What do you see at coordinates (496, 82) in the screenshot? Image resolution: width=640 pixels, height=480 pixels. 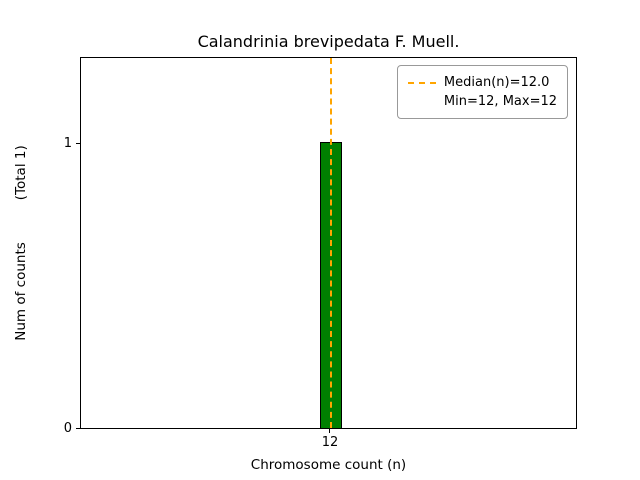 I see `legend-median-label: Median(n)=12.0` at bounding box center [496, 82].